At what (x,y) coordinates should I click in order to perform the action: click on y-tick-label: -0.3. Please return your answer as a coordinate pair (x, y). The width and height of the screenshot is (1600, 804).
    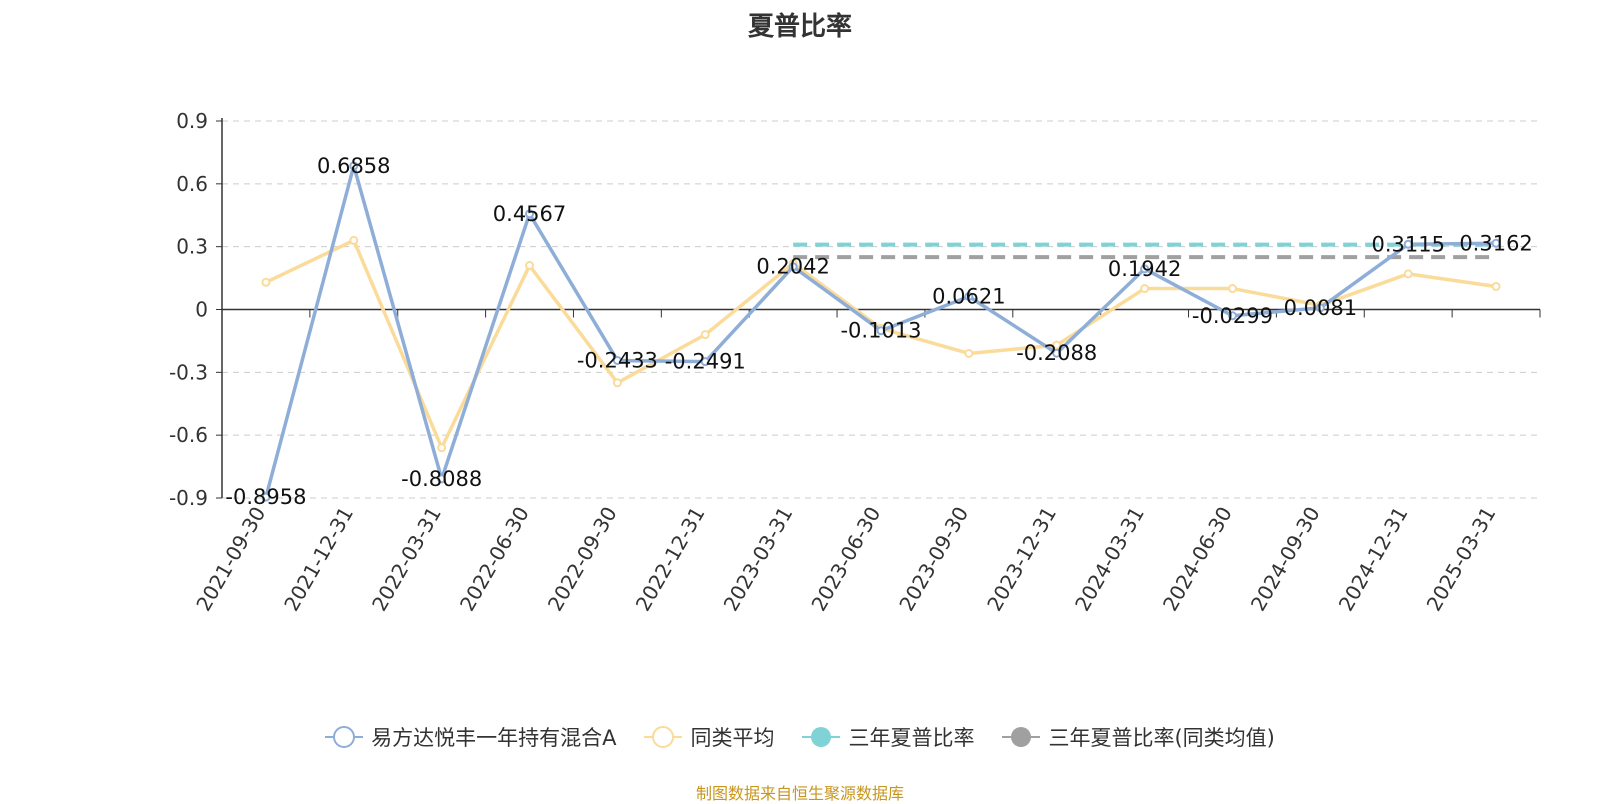
    Looking at the image, I should click on (188, 372).